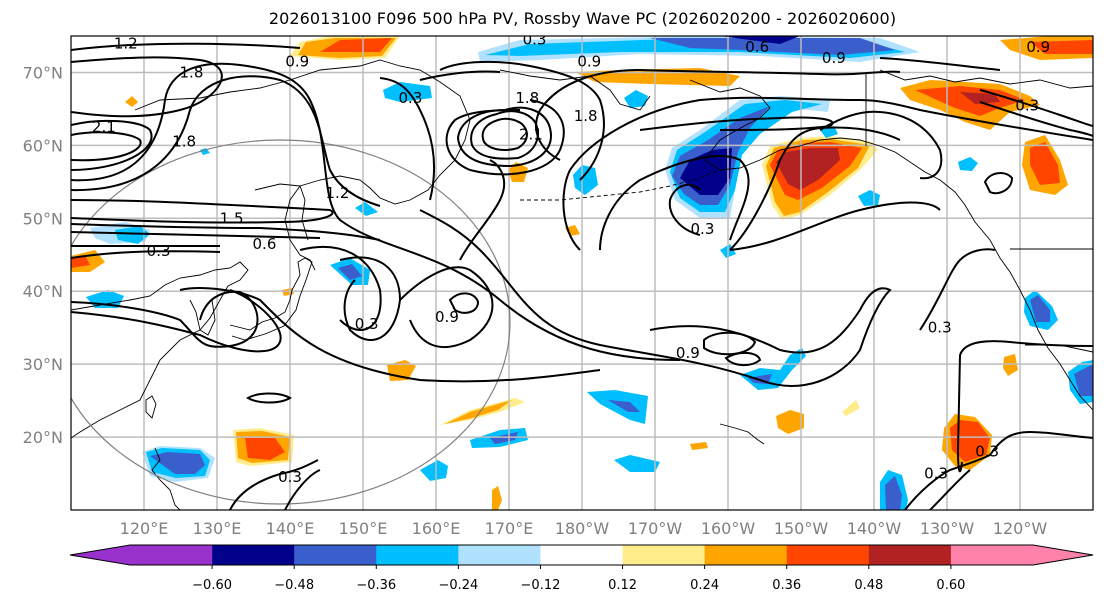 This screenshot has height=604, width=1105. What do you see at coordinates (376, 585) in the screenshot?
I see `colorbar-tick-label: −0.36` at bounding box center [376, 585].